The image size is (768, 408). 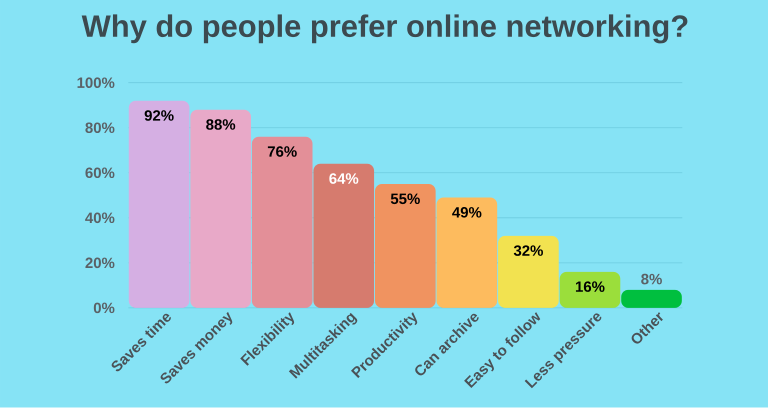 I want to click on data-label: 76%, so click(x=282, y=152).